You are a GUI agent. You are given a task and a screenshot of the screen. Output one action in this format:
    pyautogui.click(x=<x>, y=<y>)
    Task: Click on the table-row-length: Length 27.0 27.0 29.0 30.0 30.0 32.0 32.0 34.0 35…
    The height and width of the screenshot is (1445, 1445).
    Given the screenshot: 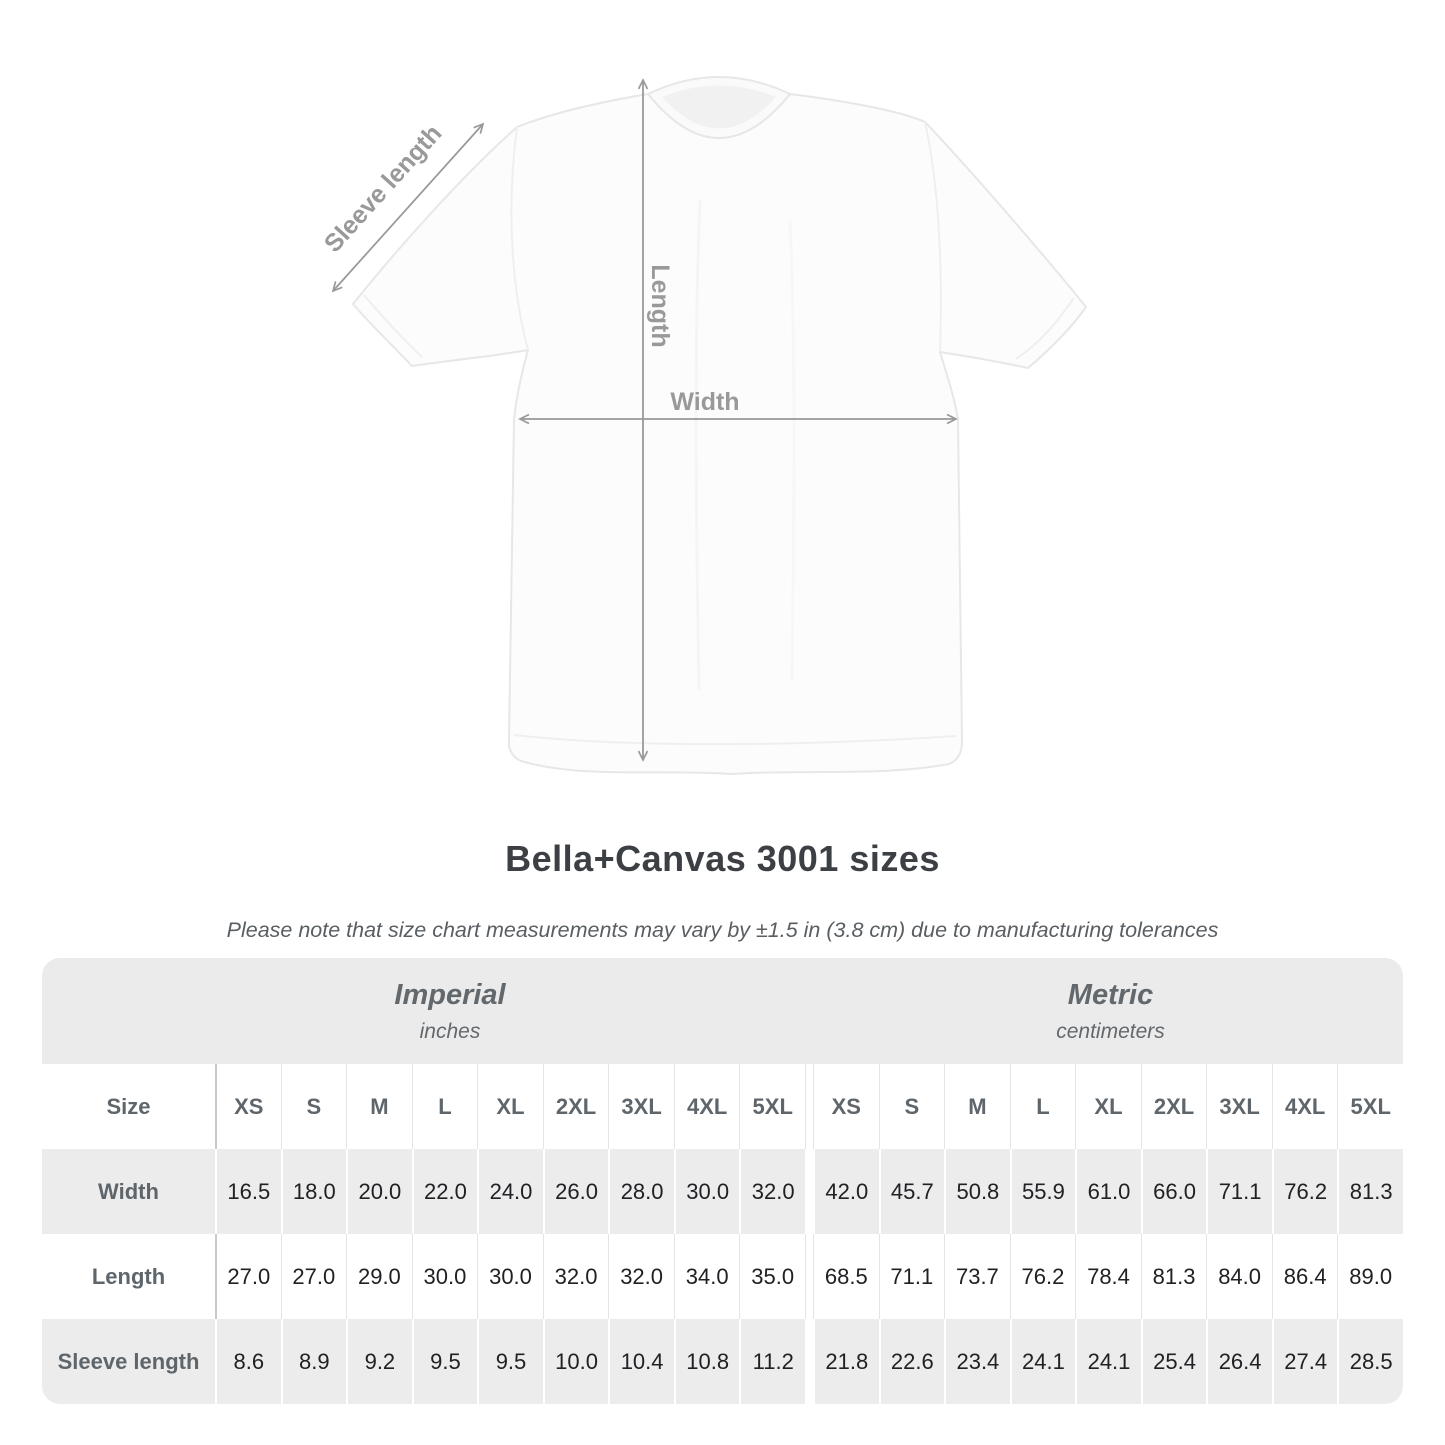 What is the action you would take?
    pyautogui.click(x=722, y=1276)
    